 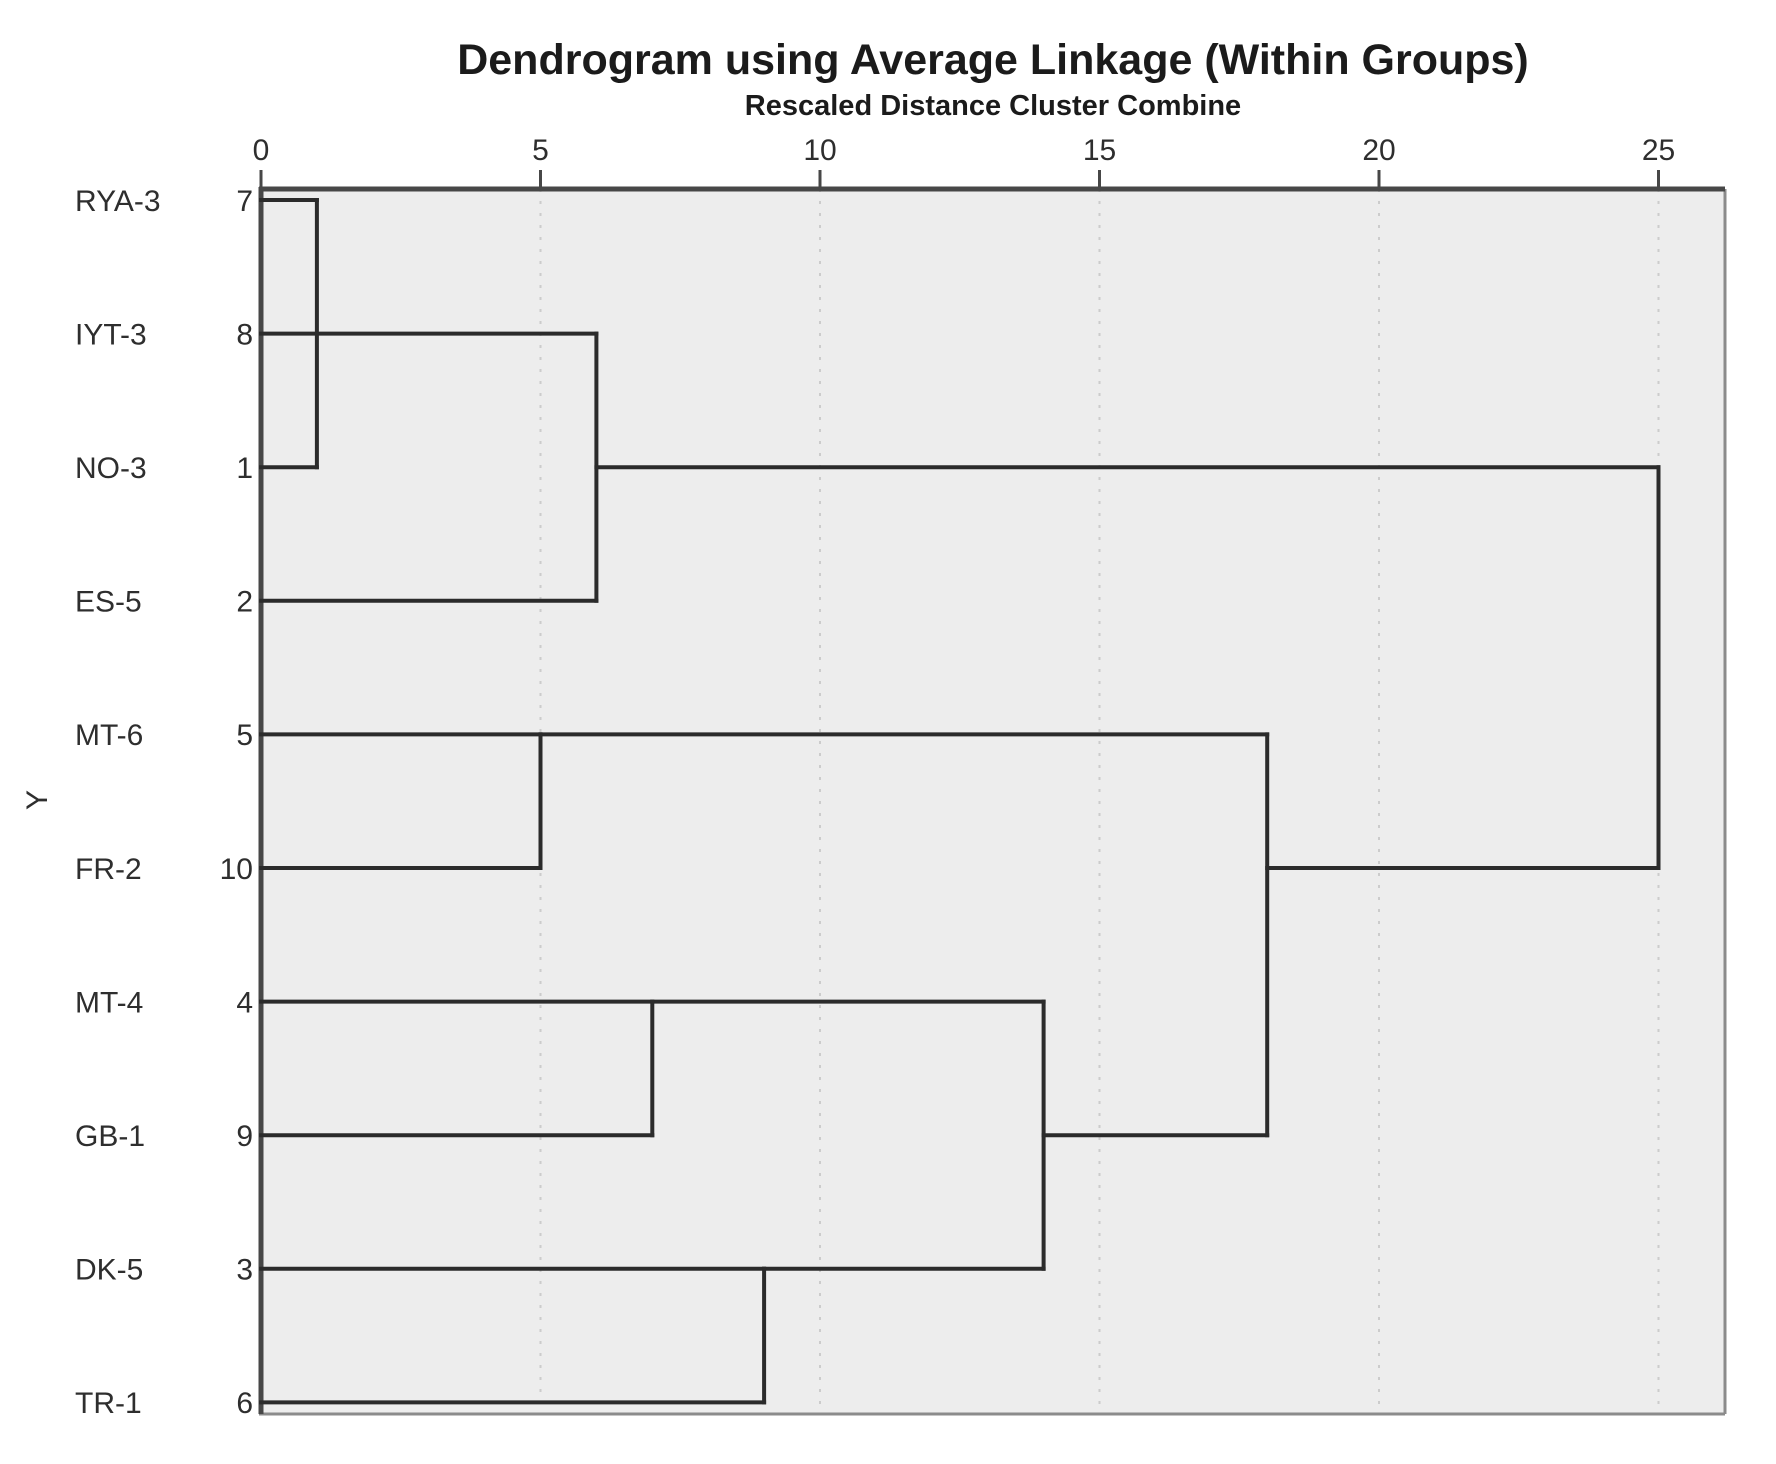 I want to click on leaf-label: IYT-3, so click(x=111, y=334).